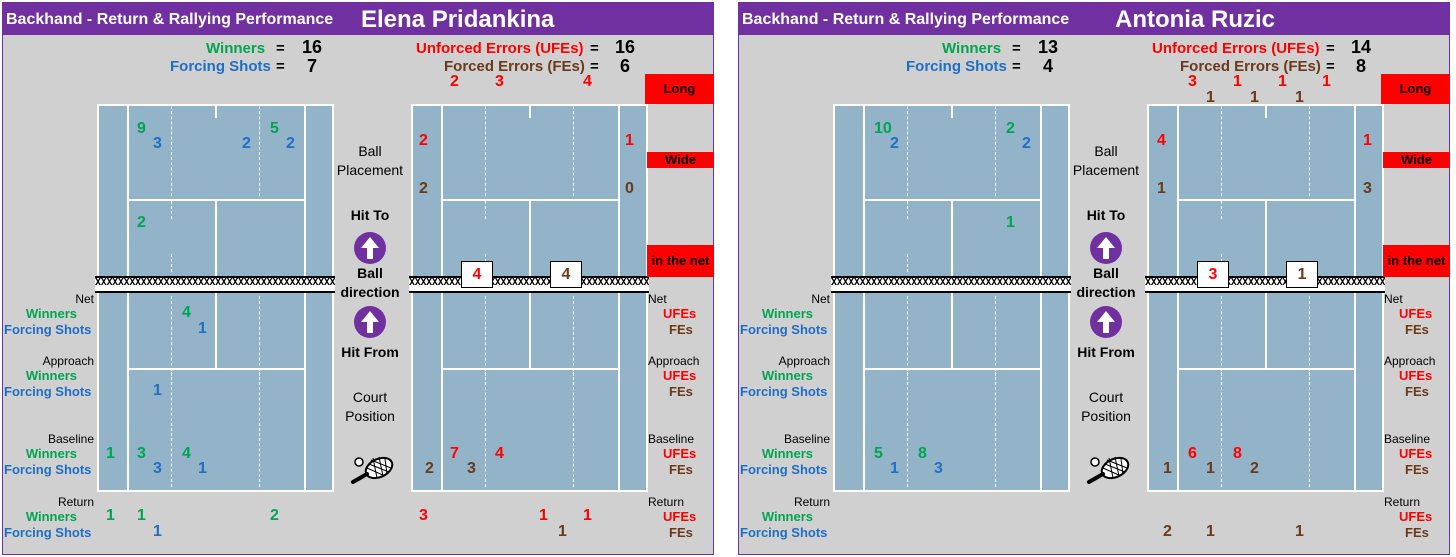 This screenshot has height=557, width=1456. Describe the element at coordinates (681, 532) in the screenshot. I see `p1-return-fes-label: FEs` at that location.